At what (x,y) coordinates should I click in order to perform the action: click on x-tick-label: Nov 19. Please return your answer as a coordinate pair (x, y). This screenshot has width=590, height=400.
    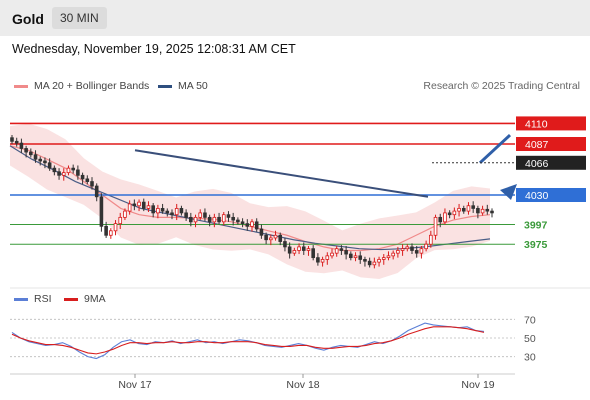
    Looking at the image, I should click on (477, 385).